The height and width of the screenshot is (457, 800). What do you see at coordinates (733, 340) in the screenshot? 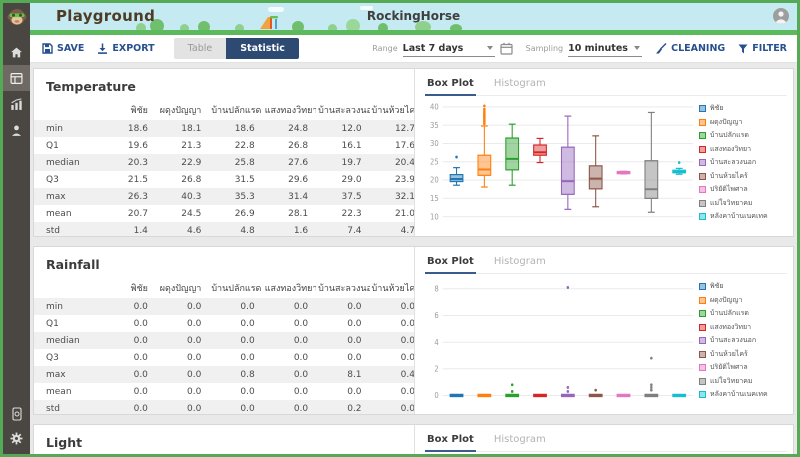
I see `legend-label: บ้านสะลวงนอก` at bounding box center [733, 340].